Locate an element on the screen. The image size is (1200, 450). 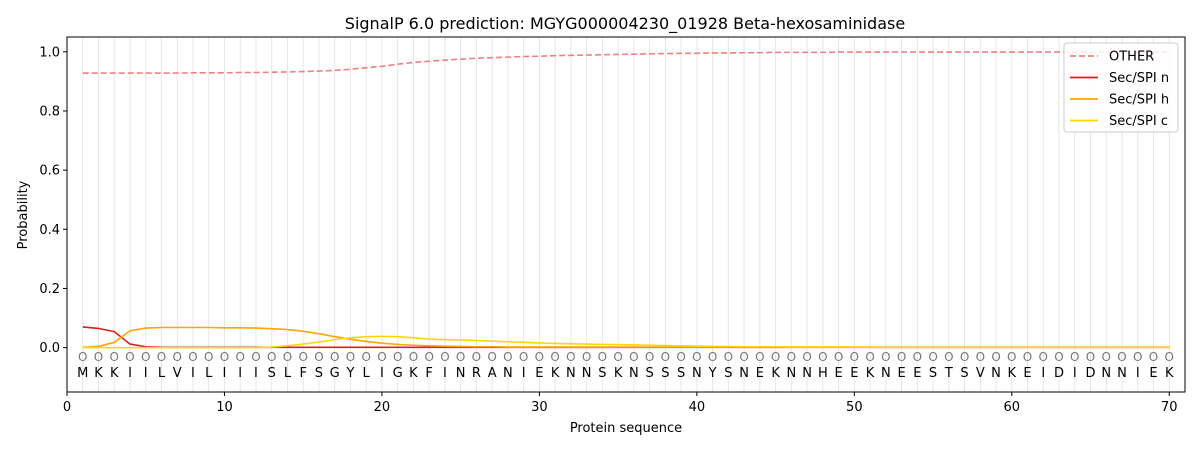
x-tick-label: 10 is located at coordinates (224, 407).